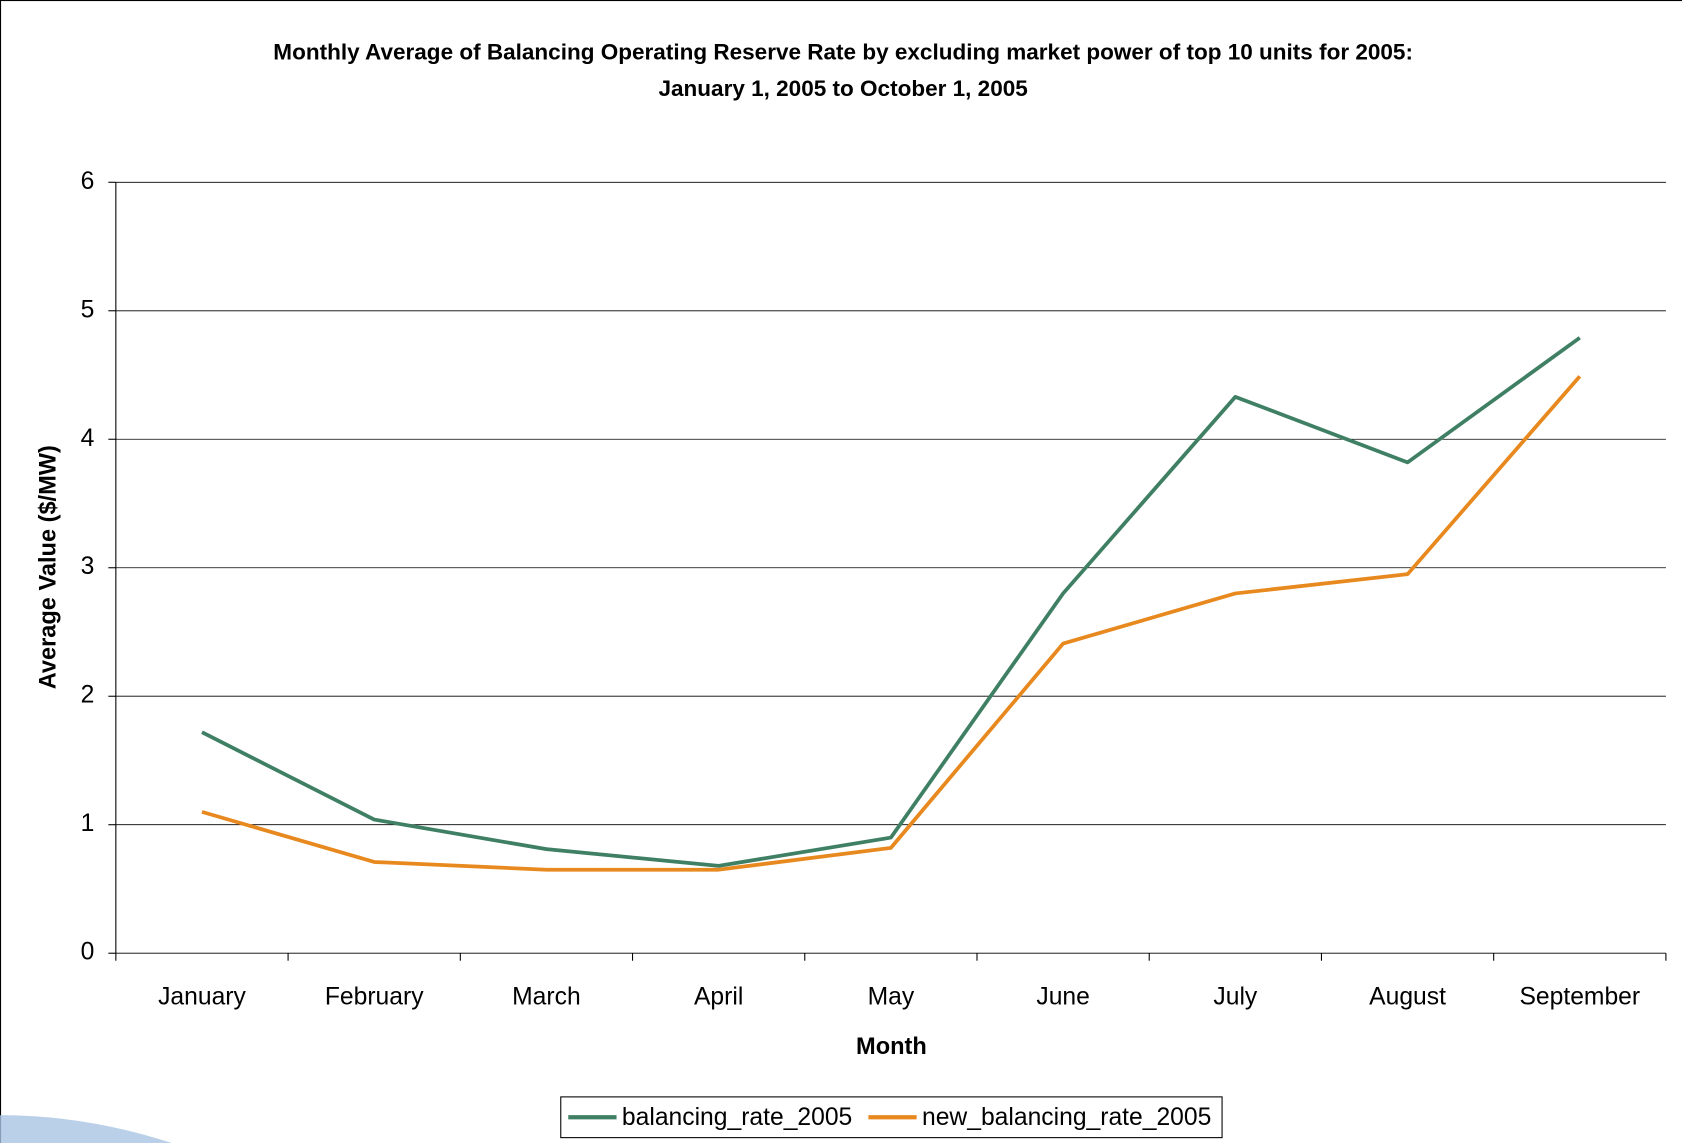 This screenshot has width=1682, height=1143. What do you see at coordinates (86, 1129) in the screenshot?
I see `decoration` at bounding box center [86, 1129].